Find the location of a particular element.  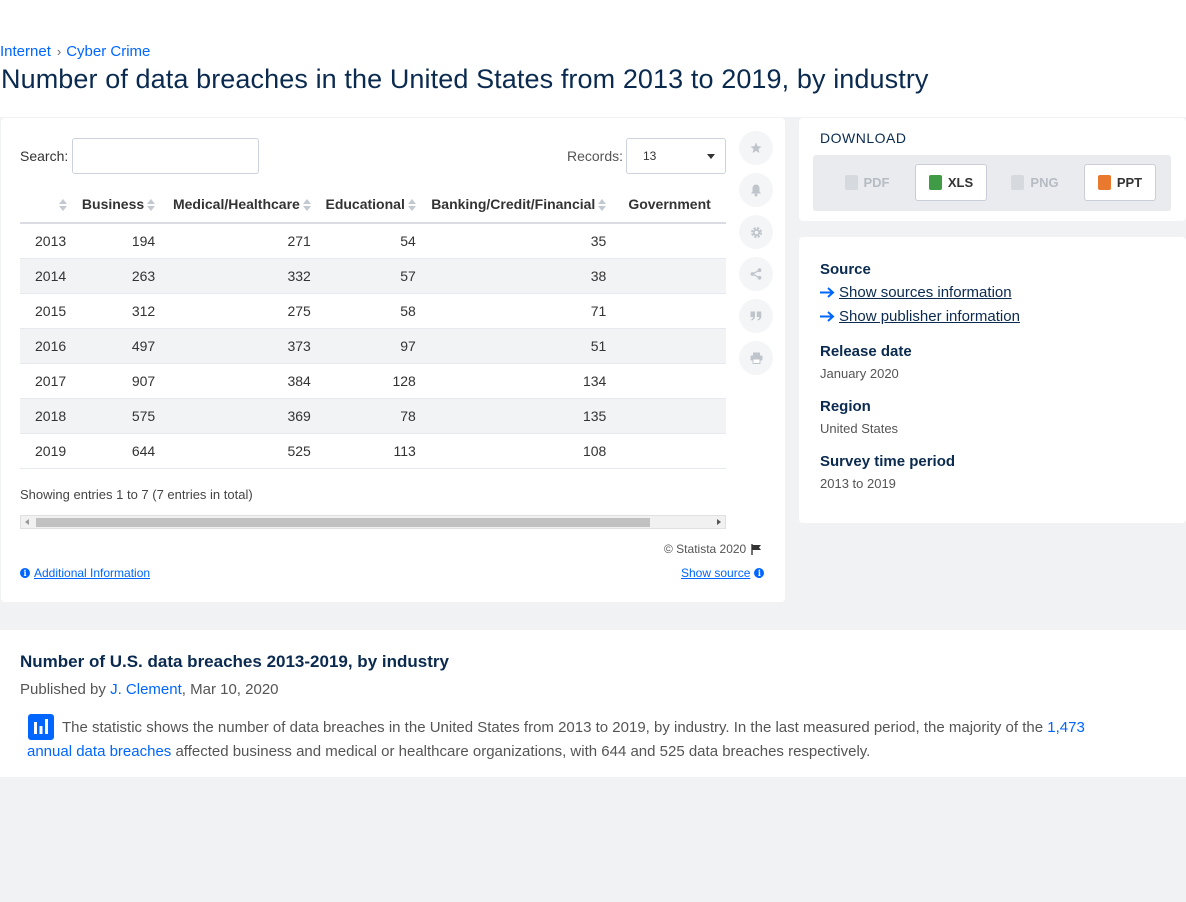

download-pdf-button: PDF is located at coordinates (867, 182).